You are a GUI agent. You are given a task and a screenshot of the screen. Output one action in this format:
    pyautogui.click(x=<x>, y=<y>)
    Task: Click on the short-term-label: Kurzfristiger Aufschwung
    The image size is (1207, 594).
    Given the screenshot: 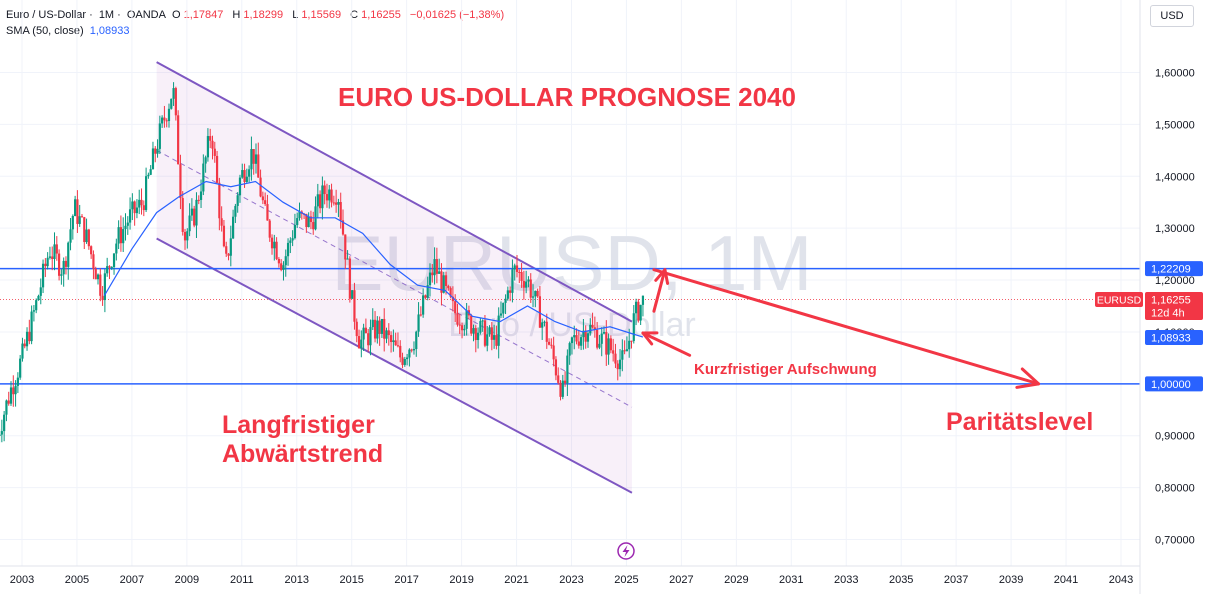 What is the action you would take?
    pyautogui.click(x=785, y=369)
    